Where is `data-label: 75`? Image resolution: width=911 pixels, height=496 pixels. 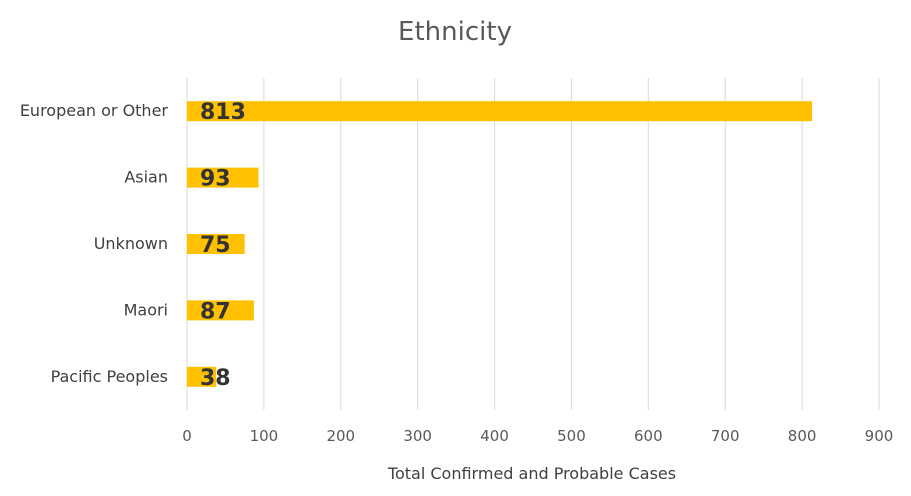 data-label: 75 is located at coordinates (215, 245).